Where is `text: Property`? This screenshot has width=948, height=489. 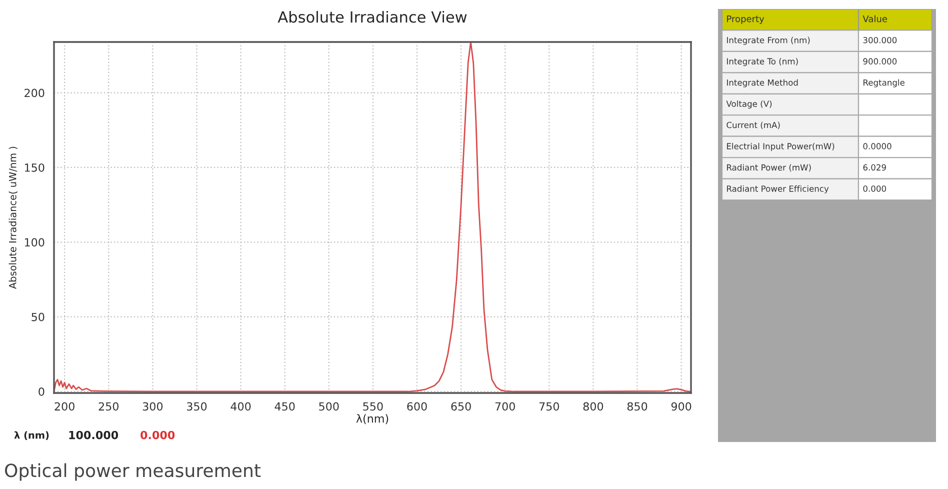 text: Property is located at coordinates (745, 20).